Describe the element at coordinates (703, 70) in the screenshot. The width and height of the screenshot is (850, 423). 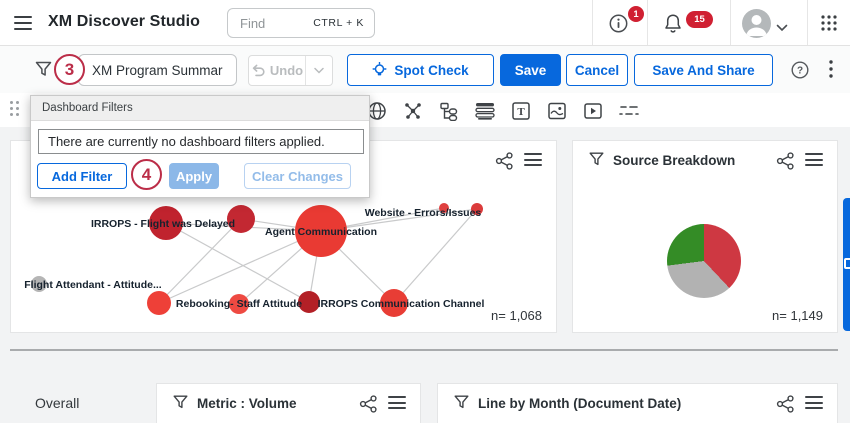
I see `save-and-share-button: Save And Share` at that location.